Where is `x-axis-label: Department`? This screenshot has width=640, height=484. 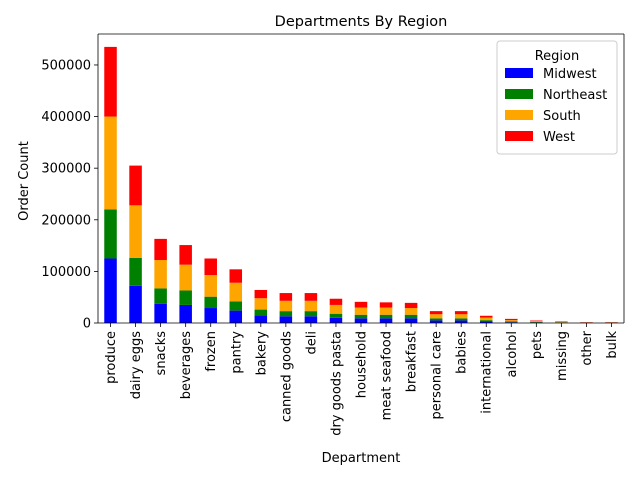 x-axis-label: Department is located at coordinates (361, 458).